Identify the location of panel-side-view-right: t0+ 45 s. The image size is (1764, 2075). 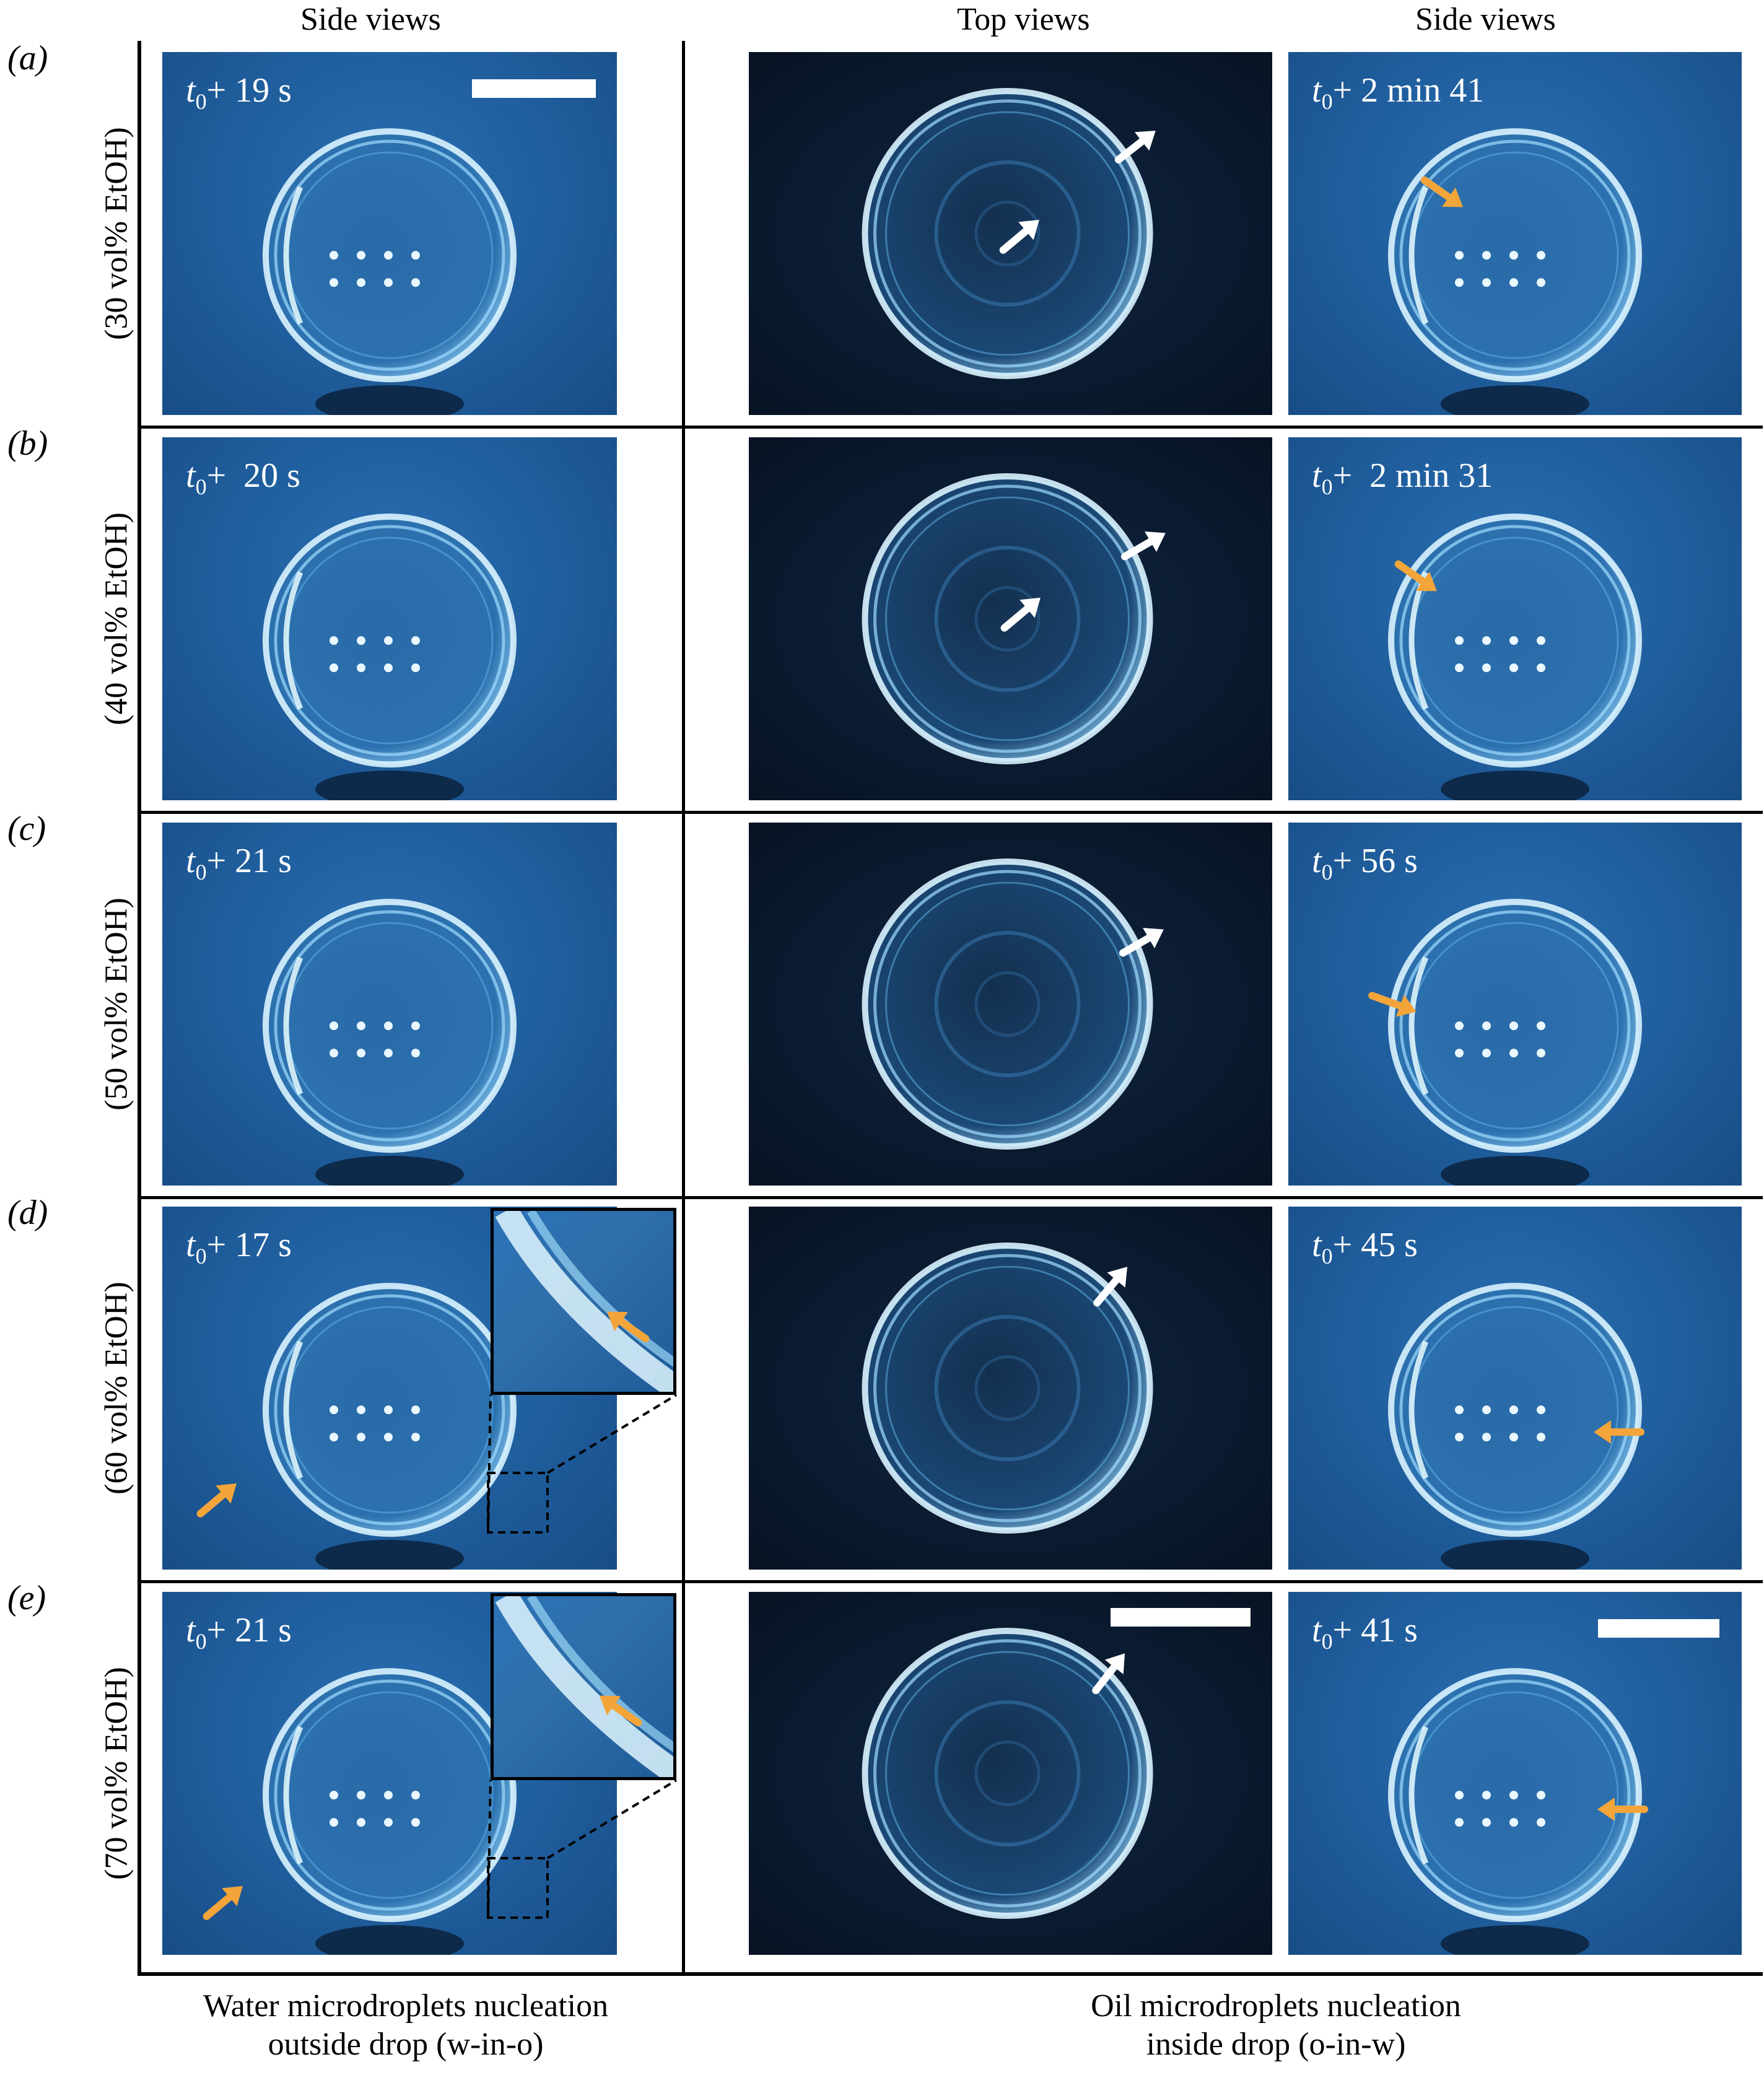
(1515, 1389).